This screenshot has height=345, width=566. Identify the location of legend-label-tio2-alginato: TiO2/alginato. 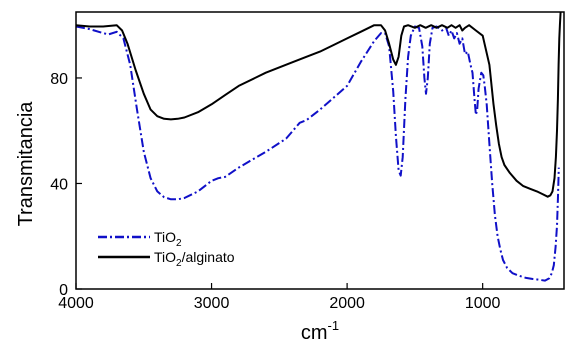
(194, 259).